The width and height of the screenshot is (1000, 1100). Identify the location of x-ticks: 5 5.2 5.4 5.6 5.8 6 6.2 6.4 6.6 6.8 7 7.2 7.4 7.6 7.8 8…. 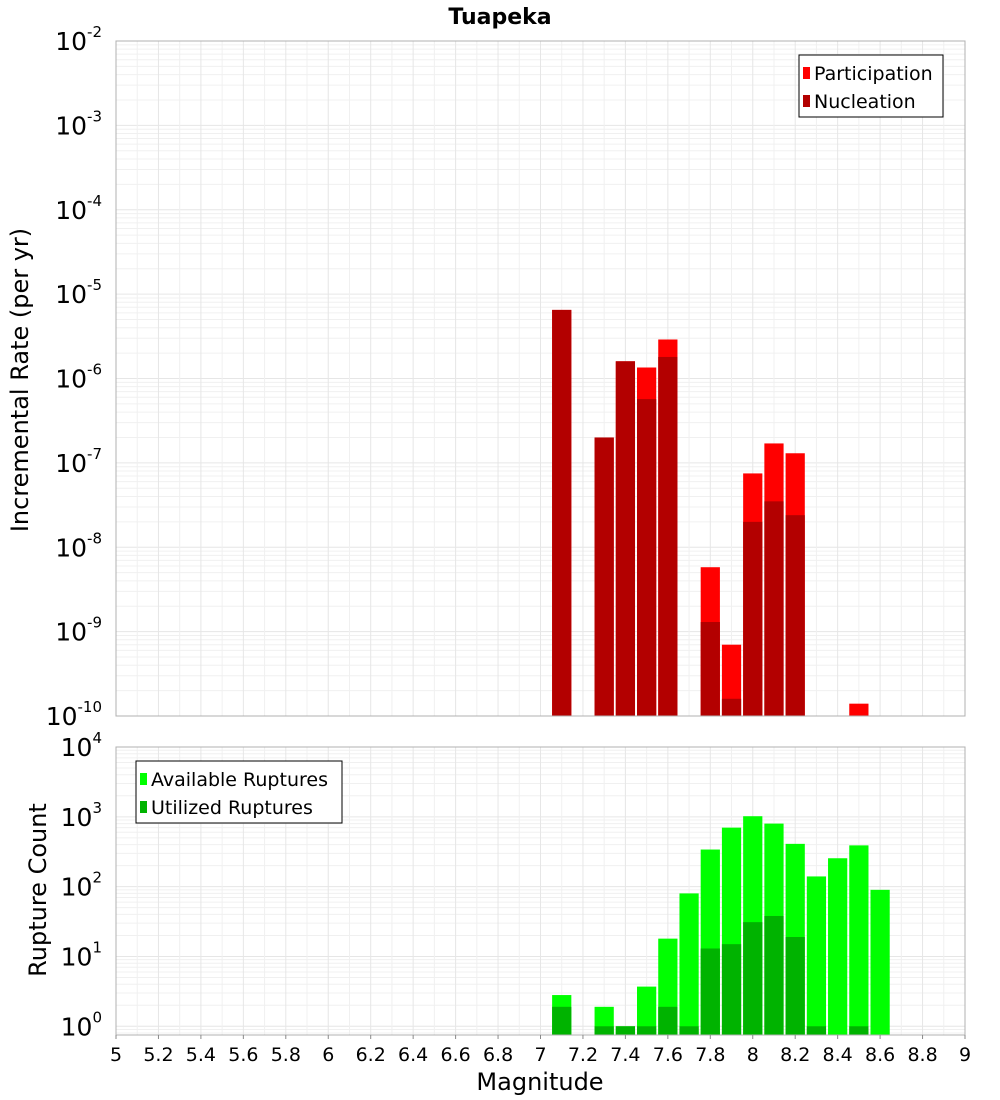
(540, 1050).